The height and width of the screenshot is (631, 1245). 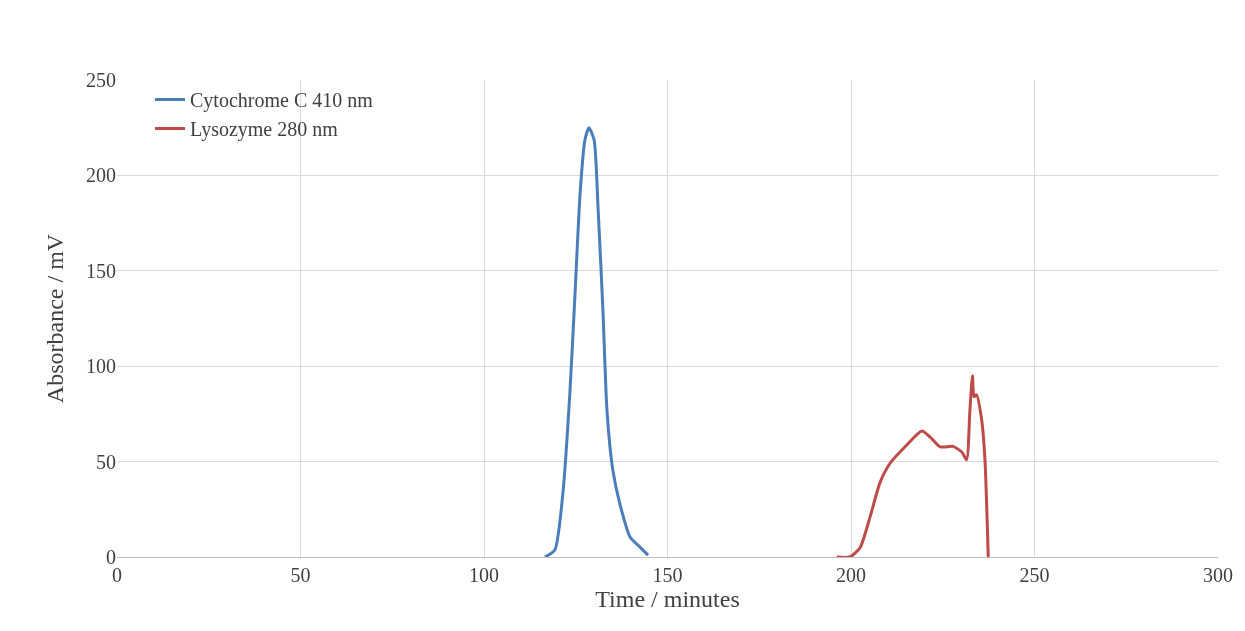 What do you see at coordinates (667, 575) in the screenshot?
I see `x-tick-label: 150` at bounding box center [667, 575].